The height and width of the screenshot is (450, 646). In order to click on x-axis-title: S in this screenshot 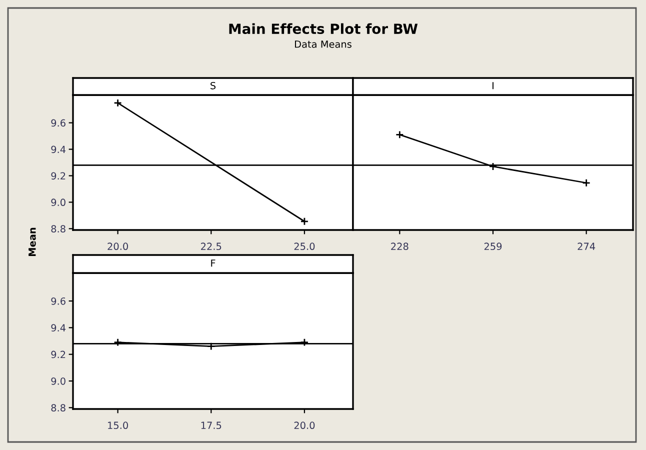, I will do `click(213, 86)`.